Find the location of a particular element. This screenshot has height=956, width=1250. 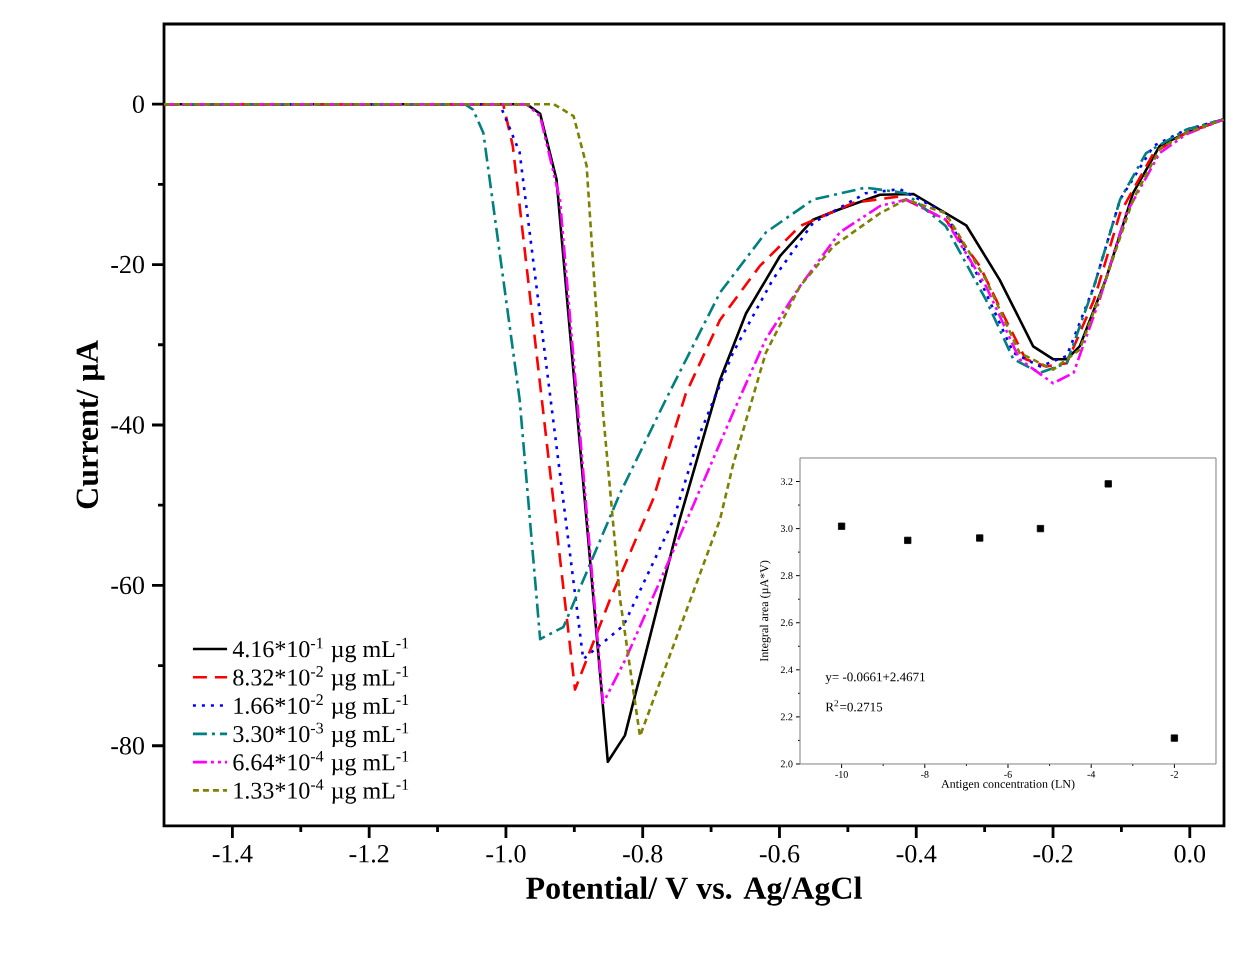

x-tick-label: -0.8 is located at coordinates (643, 854).